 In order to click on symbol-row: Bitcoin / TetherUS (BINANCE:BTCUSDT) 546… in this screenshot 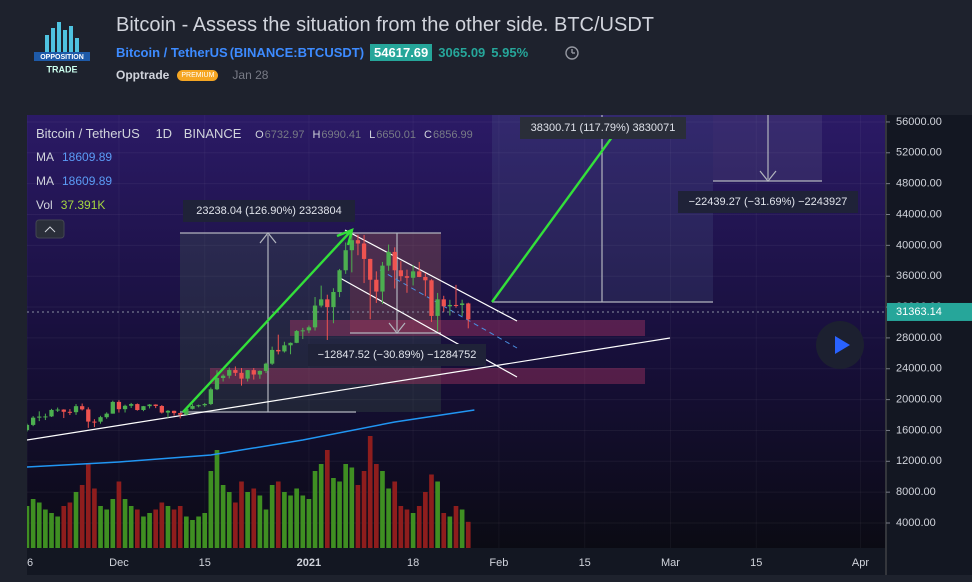, I will do `click(322, 52)`.